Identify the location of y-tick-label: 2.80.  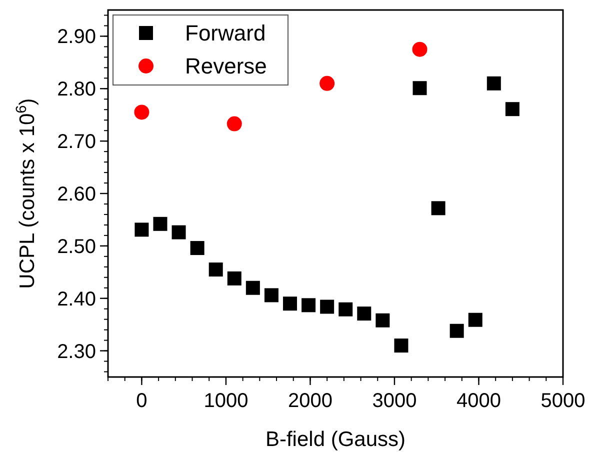
(76, 89).